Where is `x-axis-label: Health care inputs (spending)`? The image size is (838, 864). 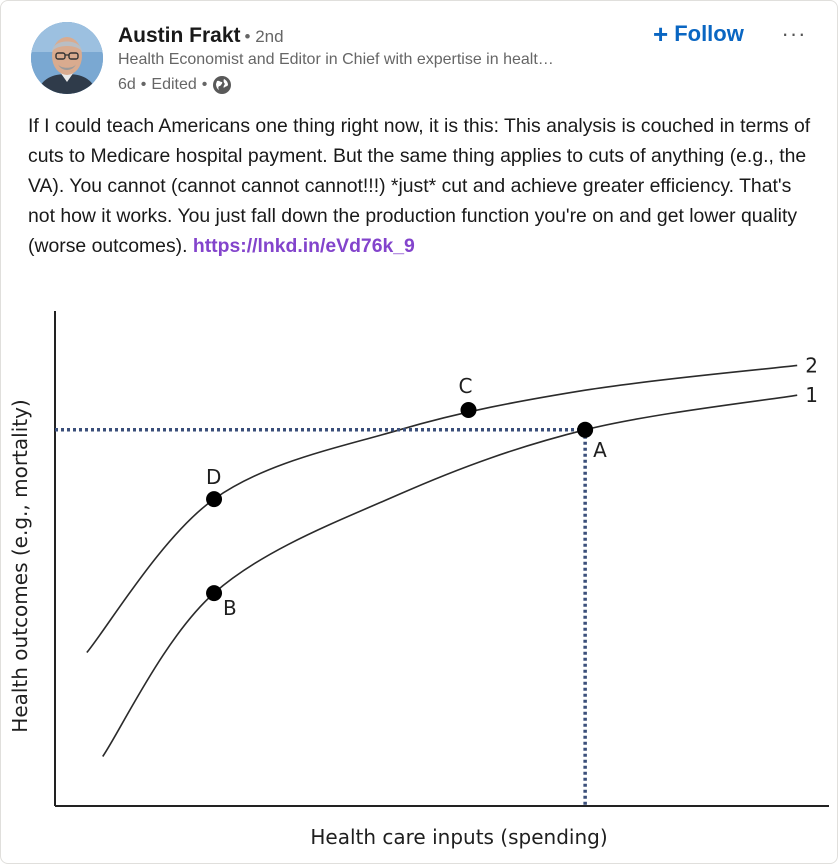
x-axis-label: Health care inputs (spending) is located at coordinates (458, 837).